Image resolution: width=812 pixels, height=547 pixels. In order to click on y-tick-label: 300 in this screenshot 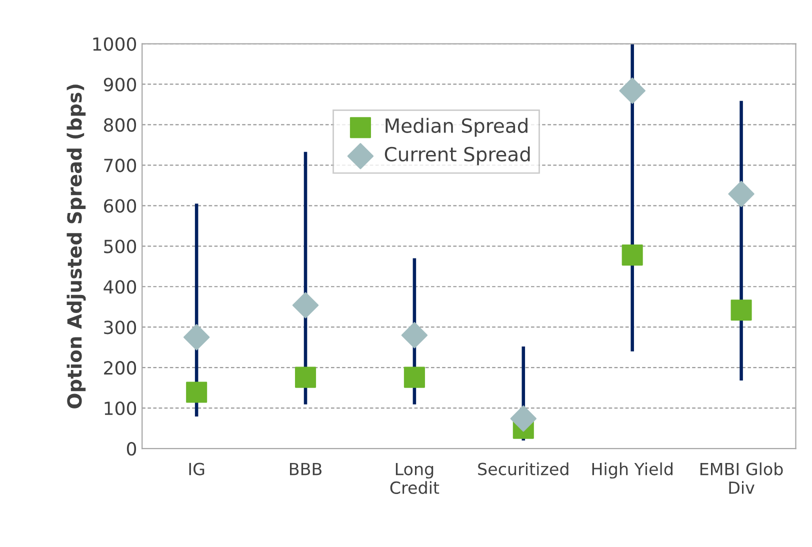, I will do `click(120, 327)`.